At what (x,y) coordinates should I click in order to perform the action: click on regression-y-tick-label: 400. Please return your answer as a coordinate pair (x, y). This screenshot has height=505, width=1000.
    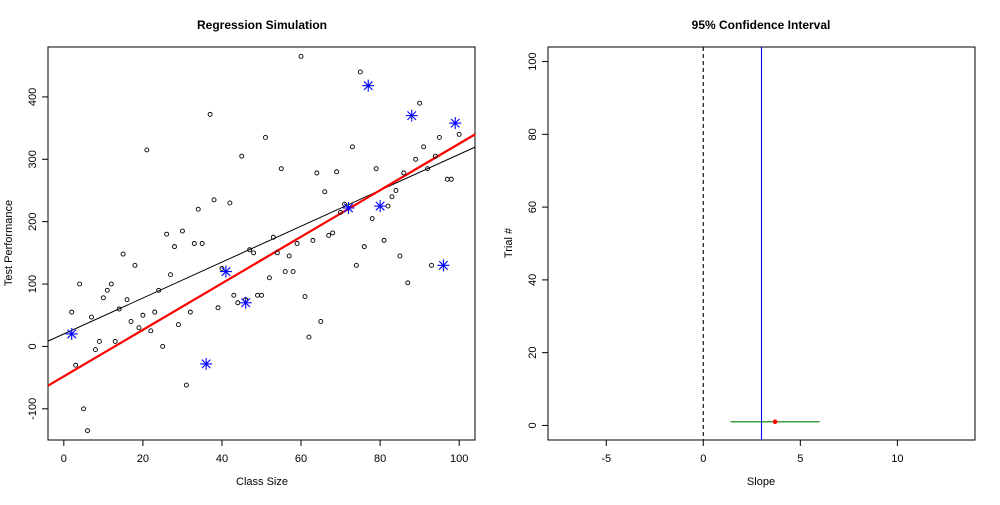
    Looking at the image, I should click on (33, 97).